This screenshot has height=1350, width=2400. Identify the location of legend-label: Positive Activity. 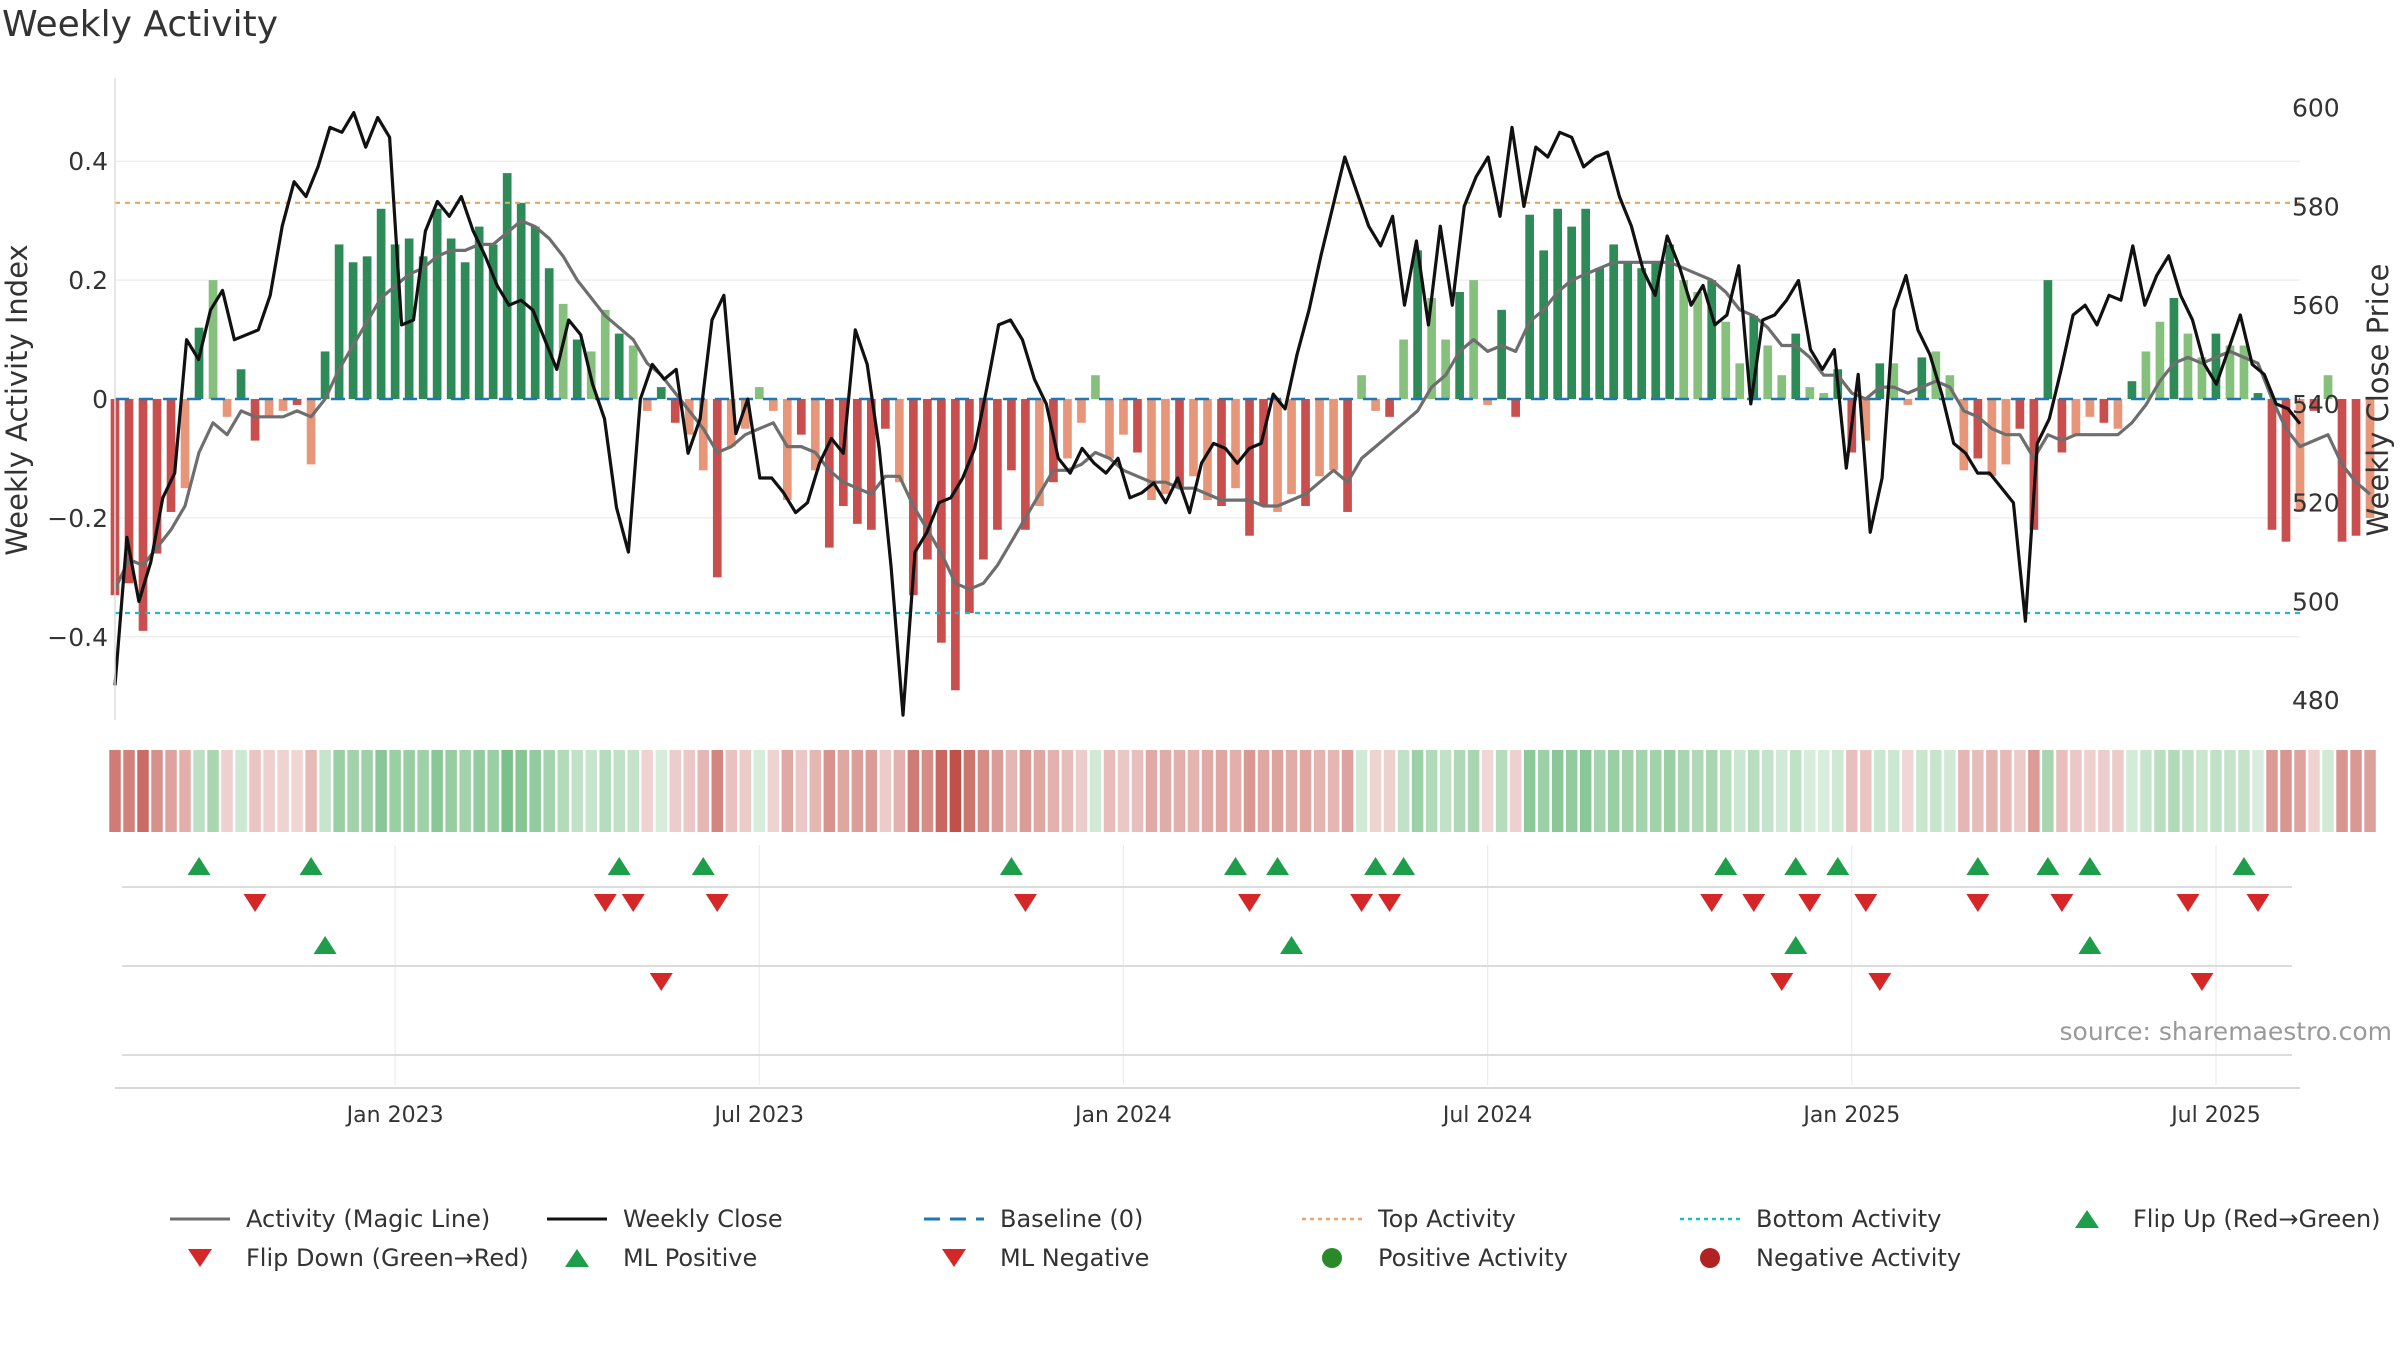
(1473, 1258).